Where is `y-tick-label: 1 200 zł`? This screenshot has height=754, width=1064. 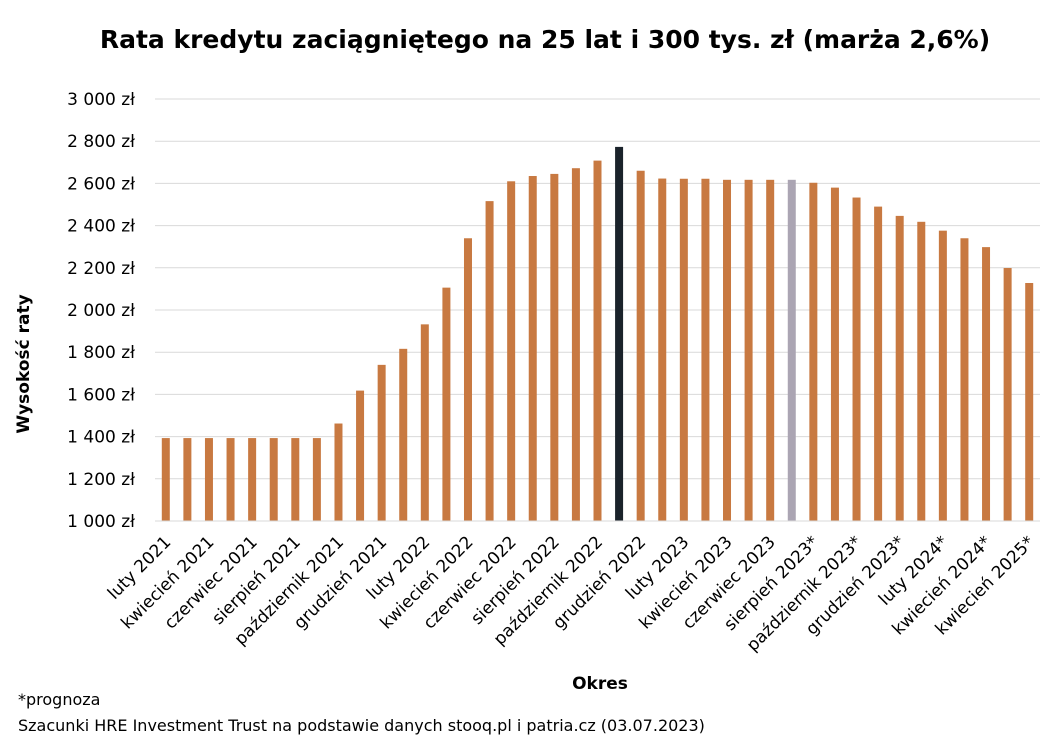 y-tick-label: 1 200 zł is located at coordinates (101, 480).